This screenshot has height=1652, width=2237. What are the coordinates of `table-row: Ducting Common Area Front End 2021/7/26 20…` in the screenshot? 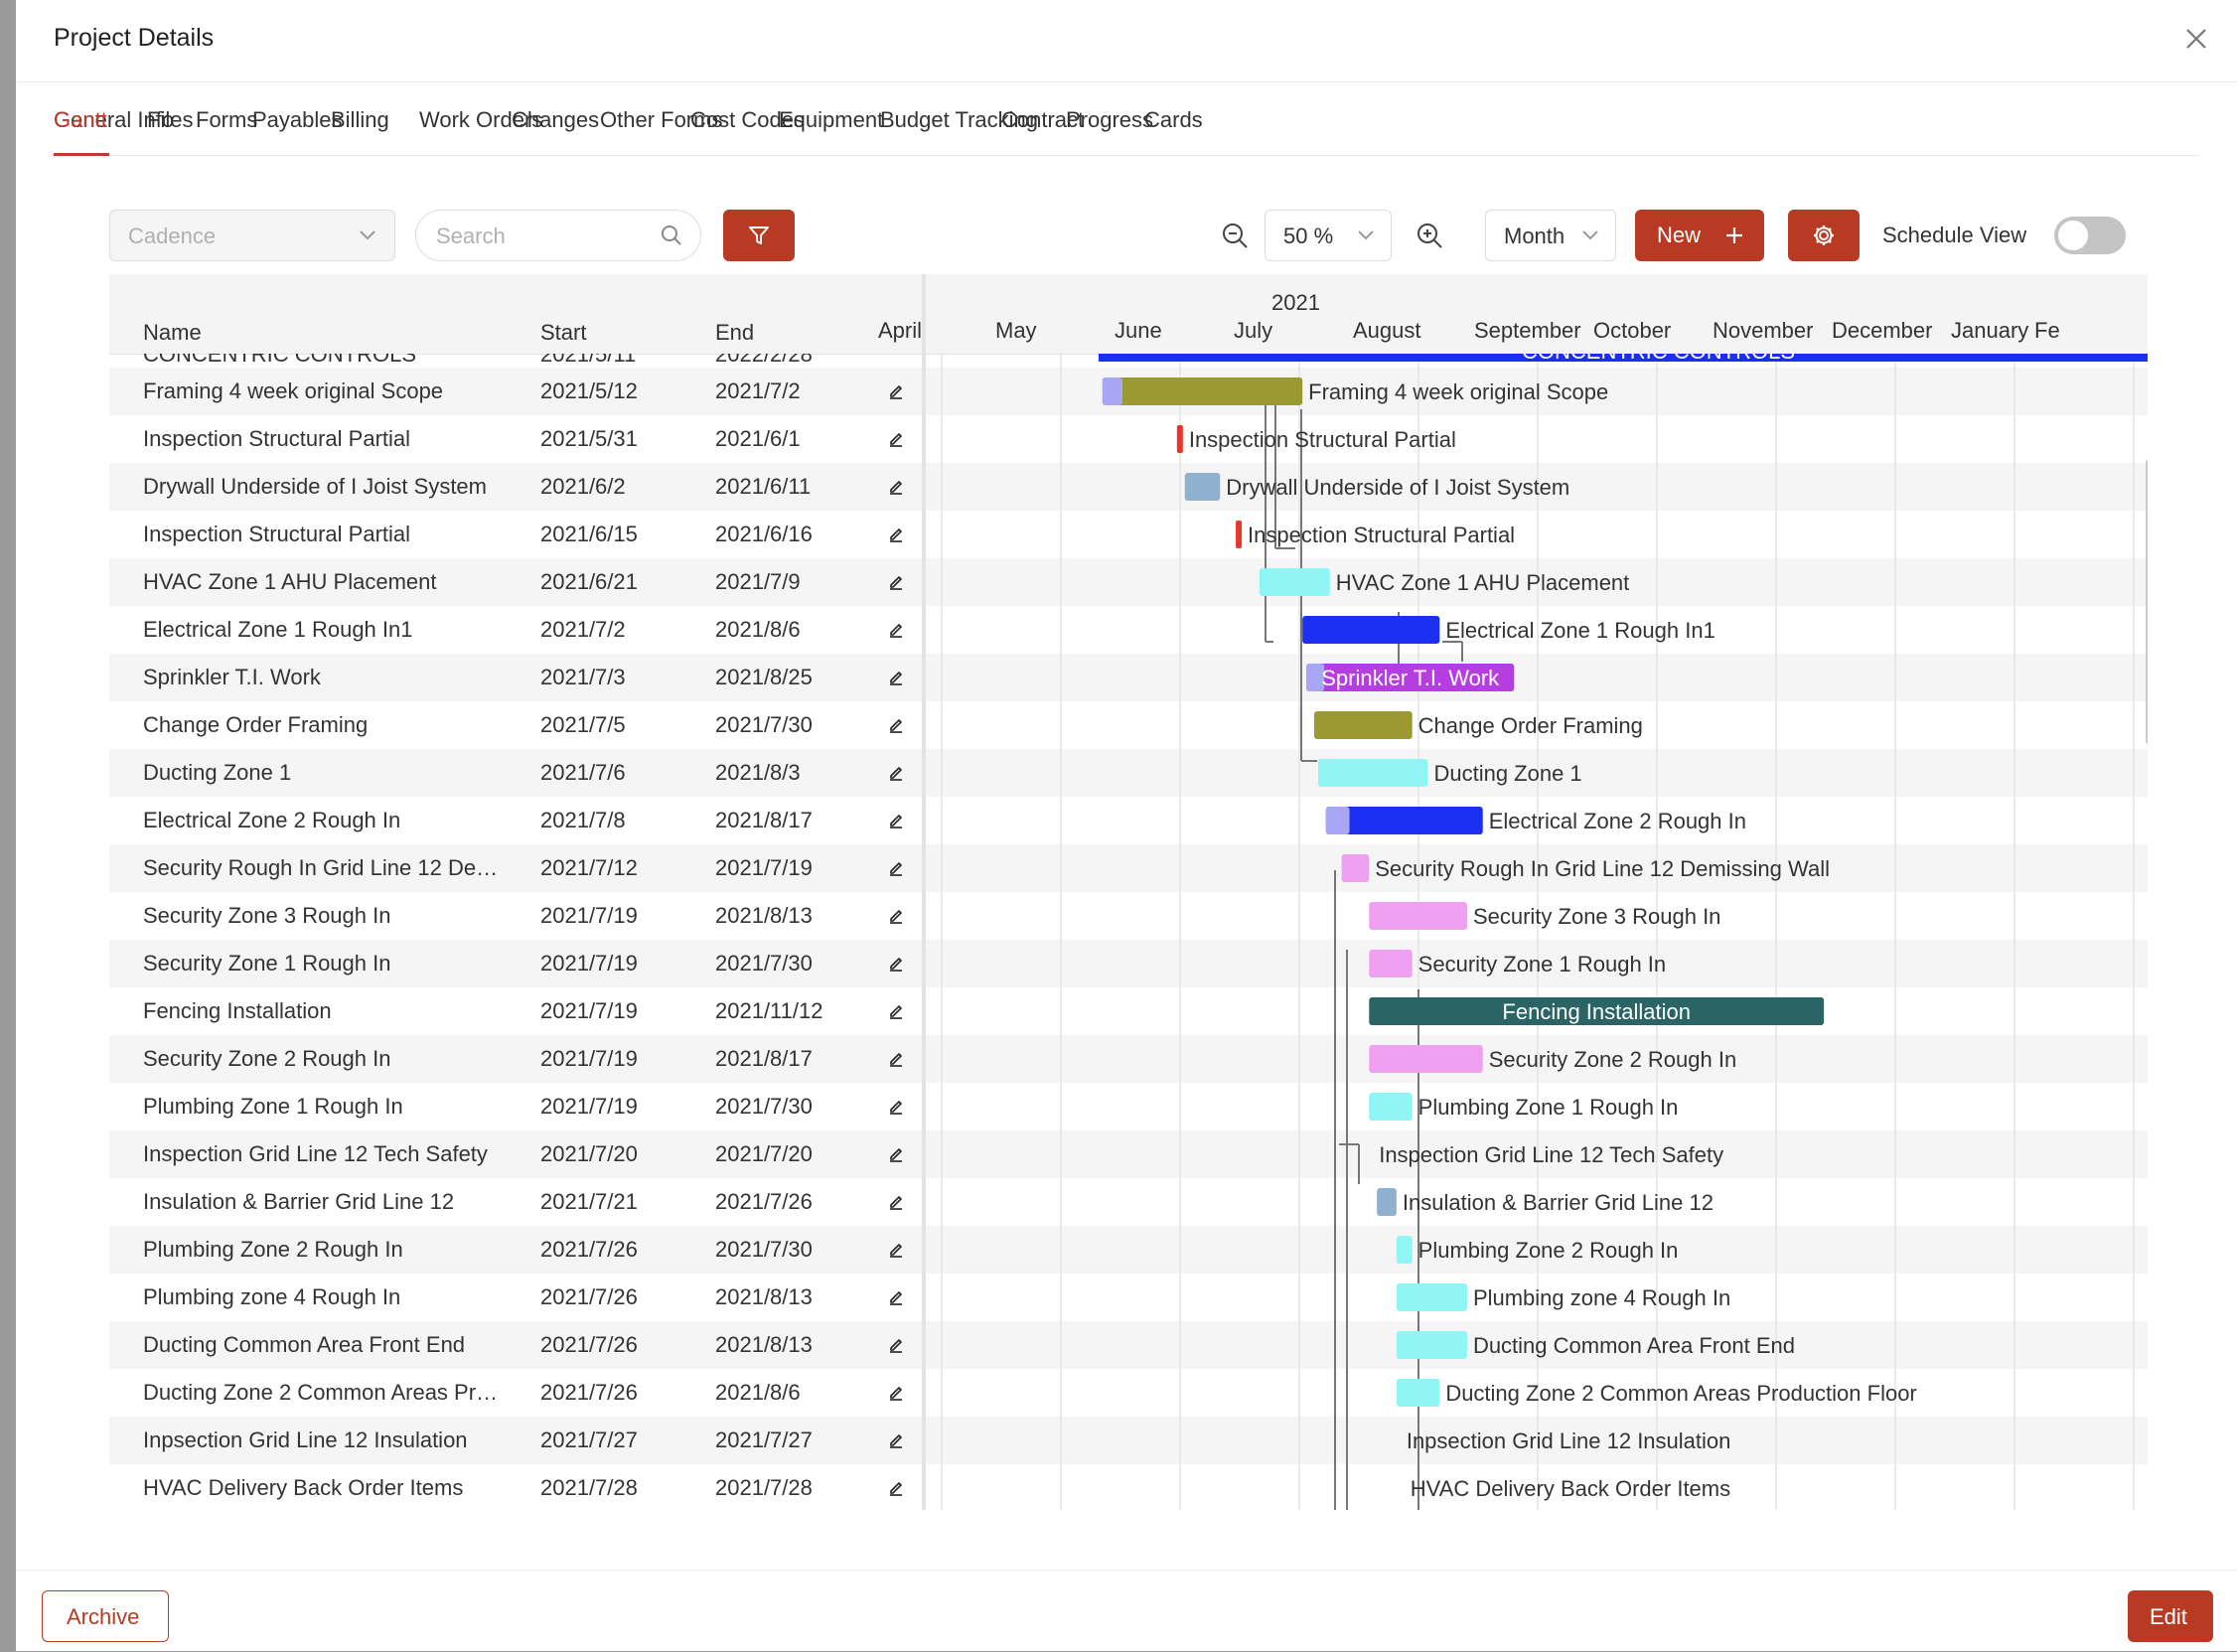 It's located at (515, 1345).